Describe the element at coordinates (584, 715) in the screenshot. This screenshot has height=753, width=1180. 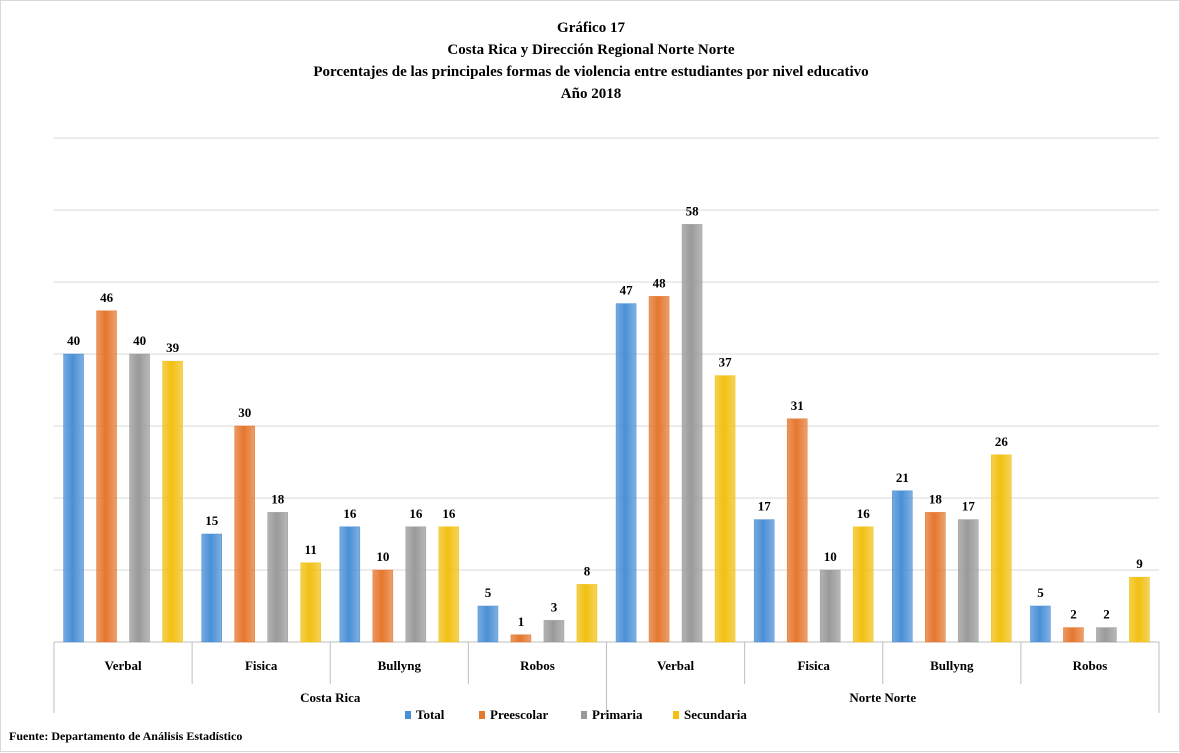
I see `legend-swatch-primaria` at that location.